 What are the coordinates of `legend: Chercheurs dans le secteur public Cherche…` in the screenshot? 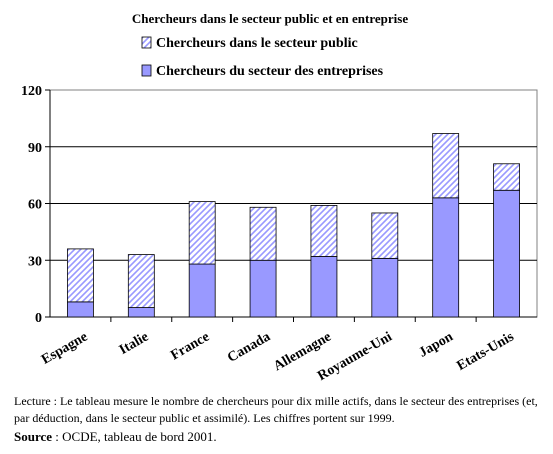 It's located at (262, 57).